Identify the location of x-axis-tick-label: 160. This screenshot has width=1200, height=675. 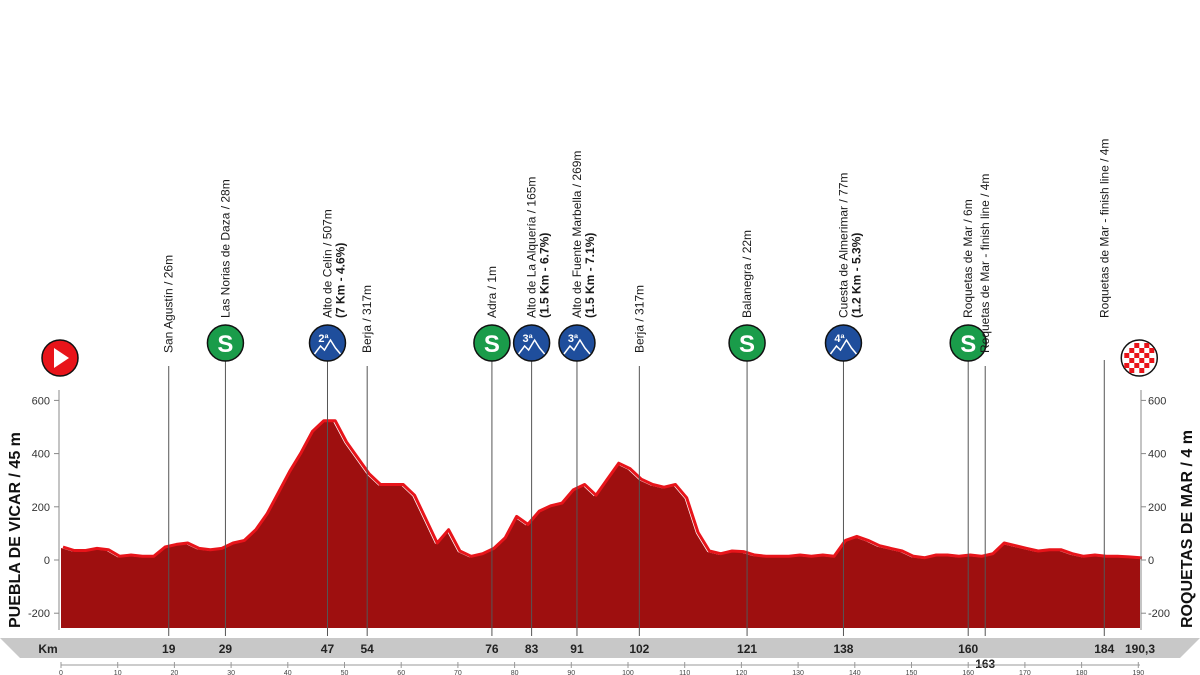
(968, 672).